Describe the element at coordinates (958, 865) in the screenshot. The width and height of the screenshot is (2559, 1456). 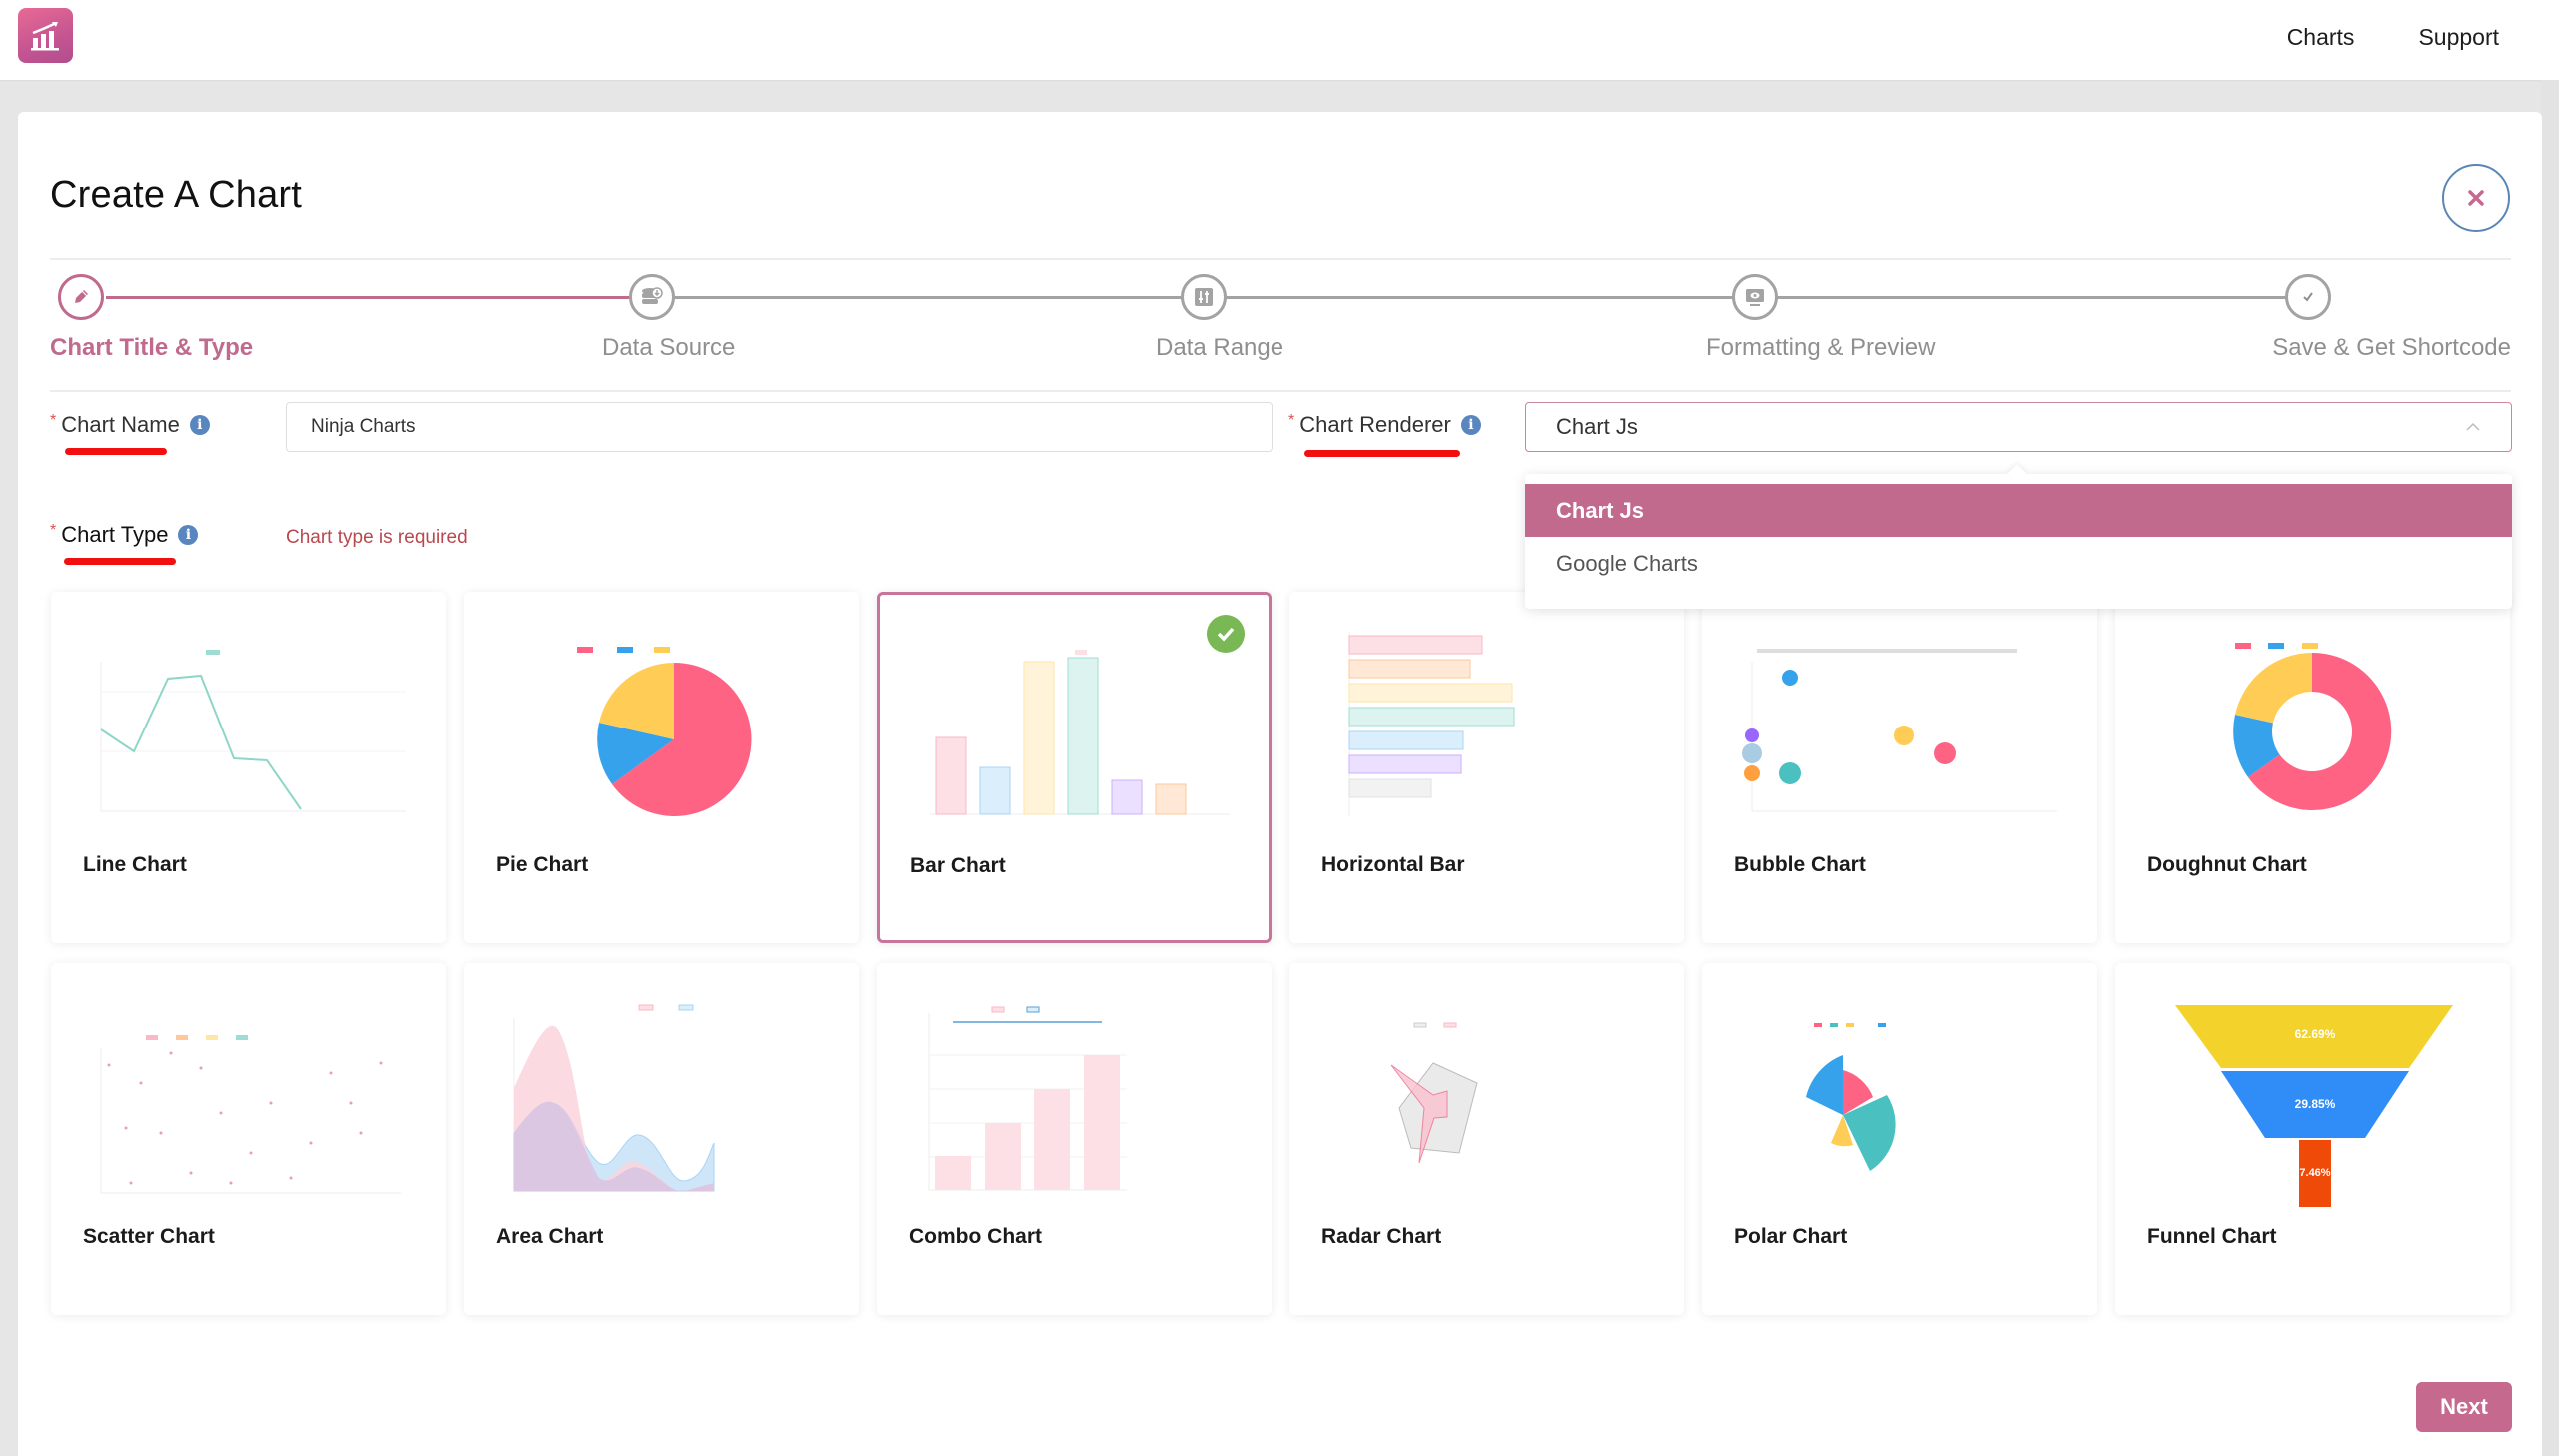
I see `chart-type-name: Bar Chart` at that location.